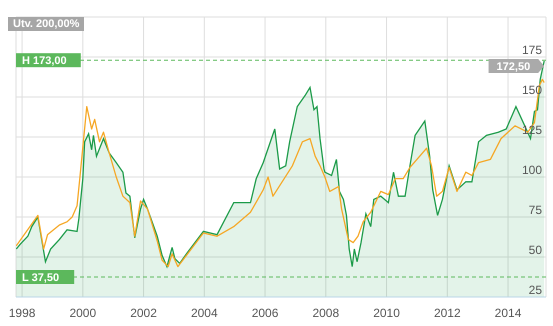 The height and width of the screenshot is (326, 553). I want to click on y-tick-label: 25, so click(535, 290).